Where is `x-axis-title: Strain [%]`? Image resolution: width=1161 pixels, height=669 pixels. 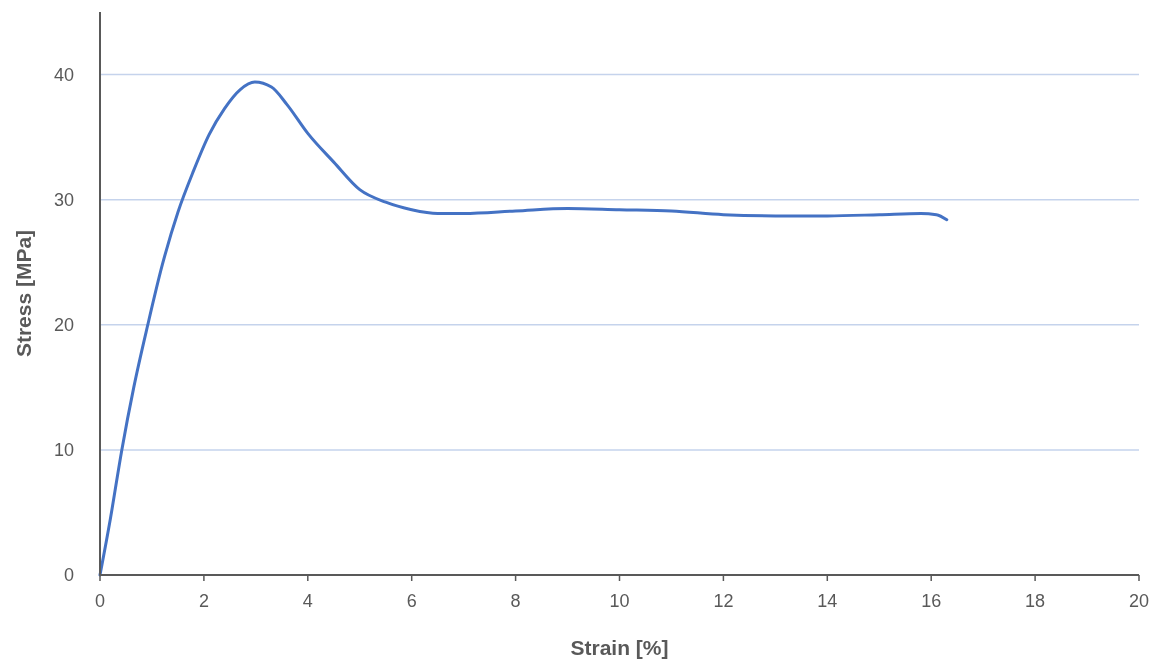
x-axis-title: Strain [%] is located at coordinates (619, 647).